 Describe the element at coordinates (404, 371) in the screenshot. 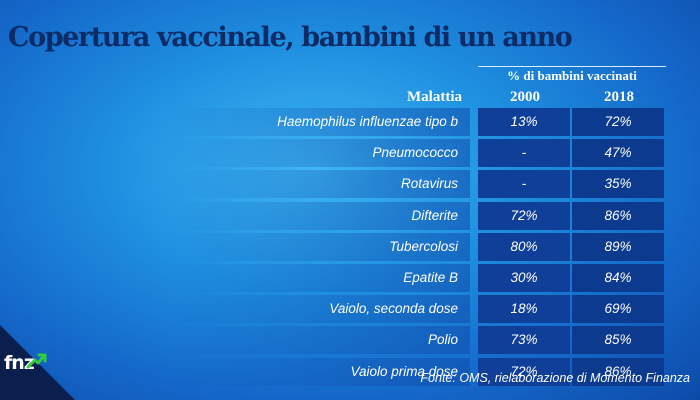

I see `disease-label: Vaiolo prima dose` at that location.